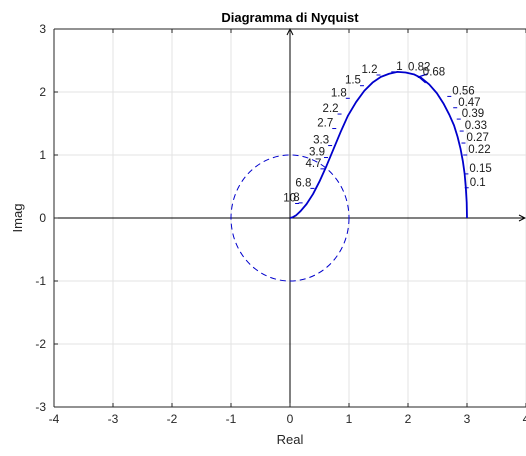 This screenshot has height=456, width=526. What do you see at coordinates (42, 155) in the screenshot?
I see `y-tick-label: 1` at bounding box center [42, 155].